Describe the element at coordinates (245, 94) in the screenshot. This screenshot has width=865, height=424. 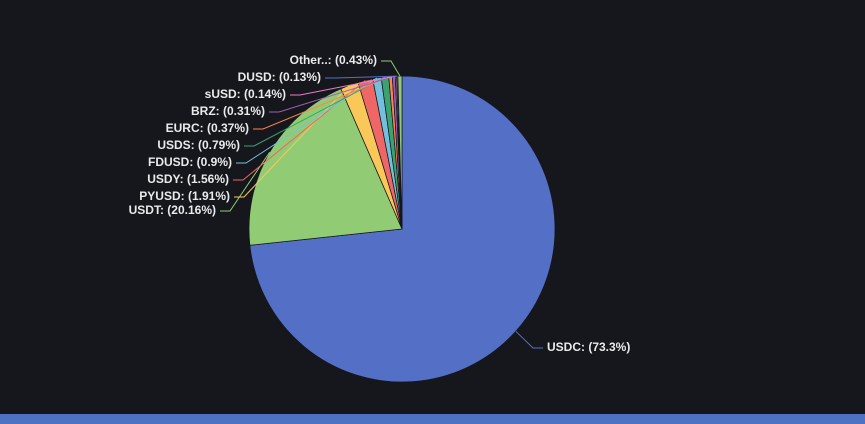
I see `pie-label-susd: sUSD: (0.14%)` at that location.